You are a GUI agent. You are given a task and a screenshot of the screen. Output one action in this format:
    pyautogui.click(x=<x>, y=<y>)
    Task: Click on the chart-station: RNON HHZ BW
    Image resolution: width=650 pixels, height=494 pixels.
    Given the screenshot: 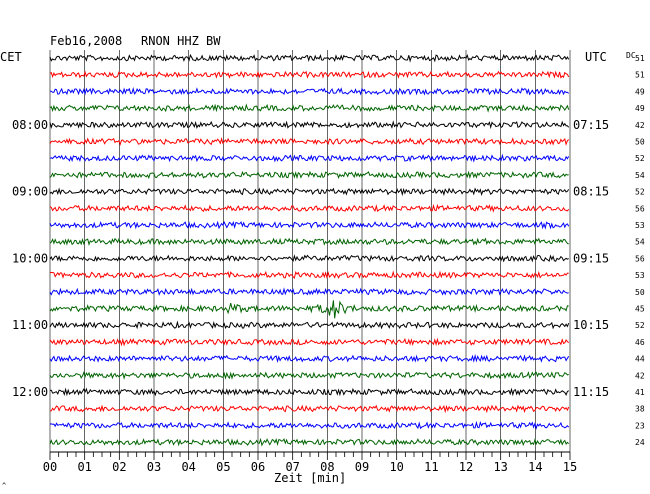 What is the action you would take?
    pyautogui.click(x=181, y=41)
    